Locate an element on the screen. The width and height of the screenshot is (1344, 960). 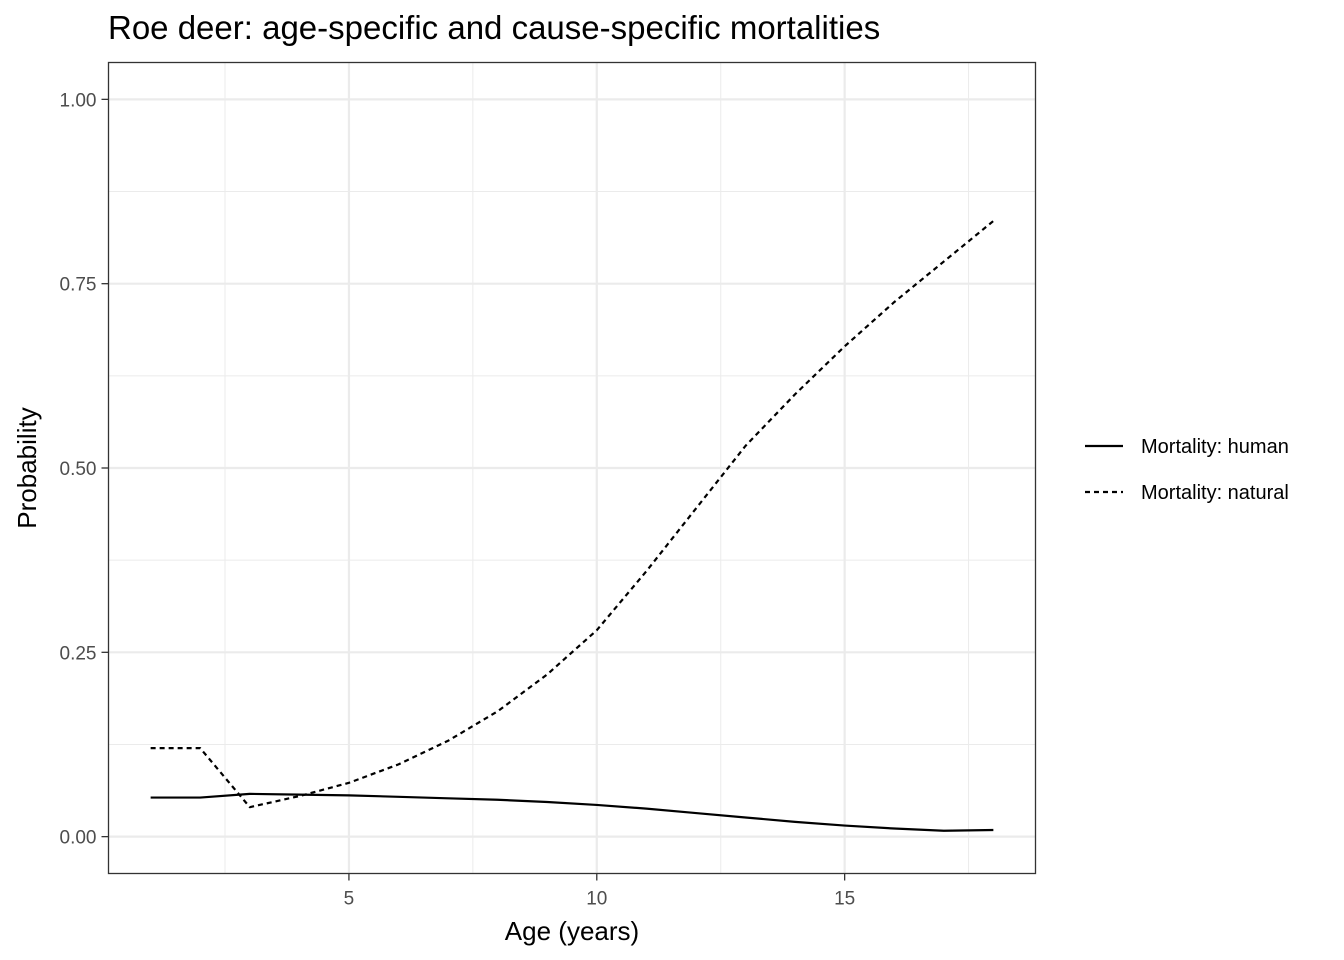
x-axis: 5 10 15 is located at coordinates (599, 891).